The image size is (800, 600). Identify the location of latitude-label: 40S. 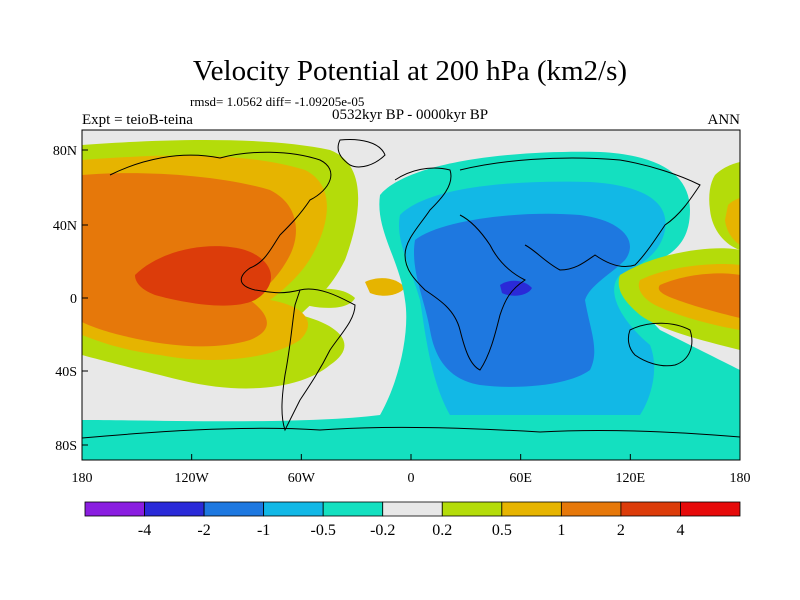
(66, 372).